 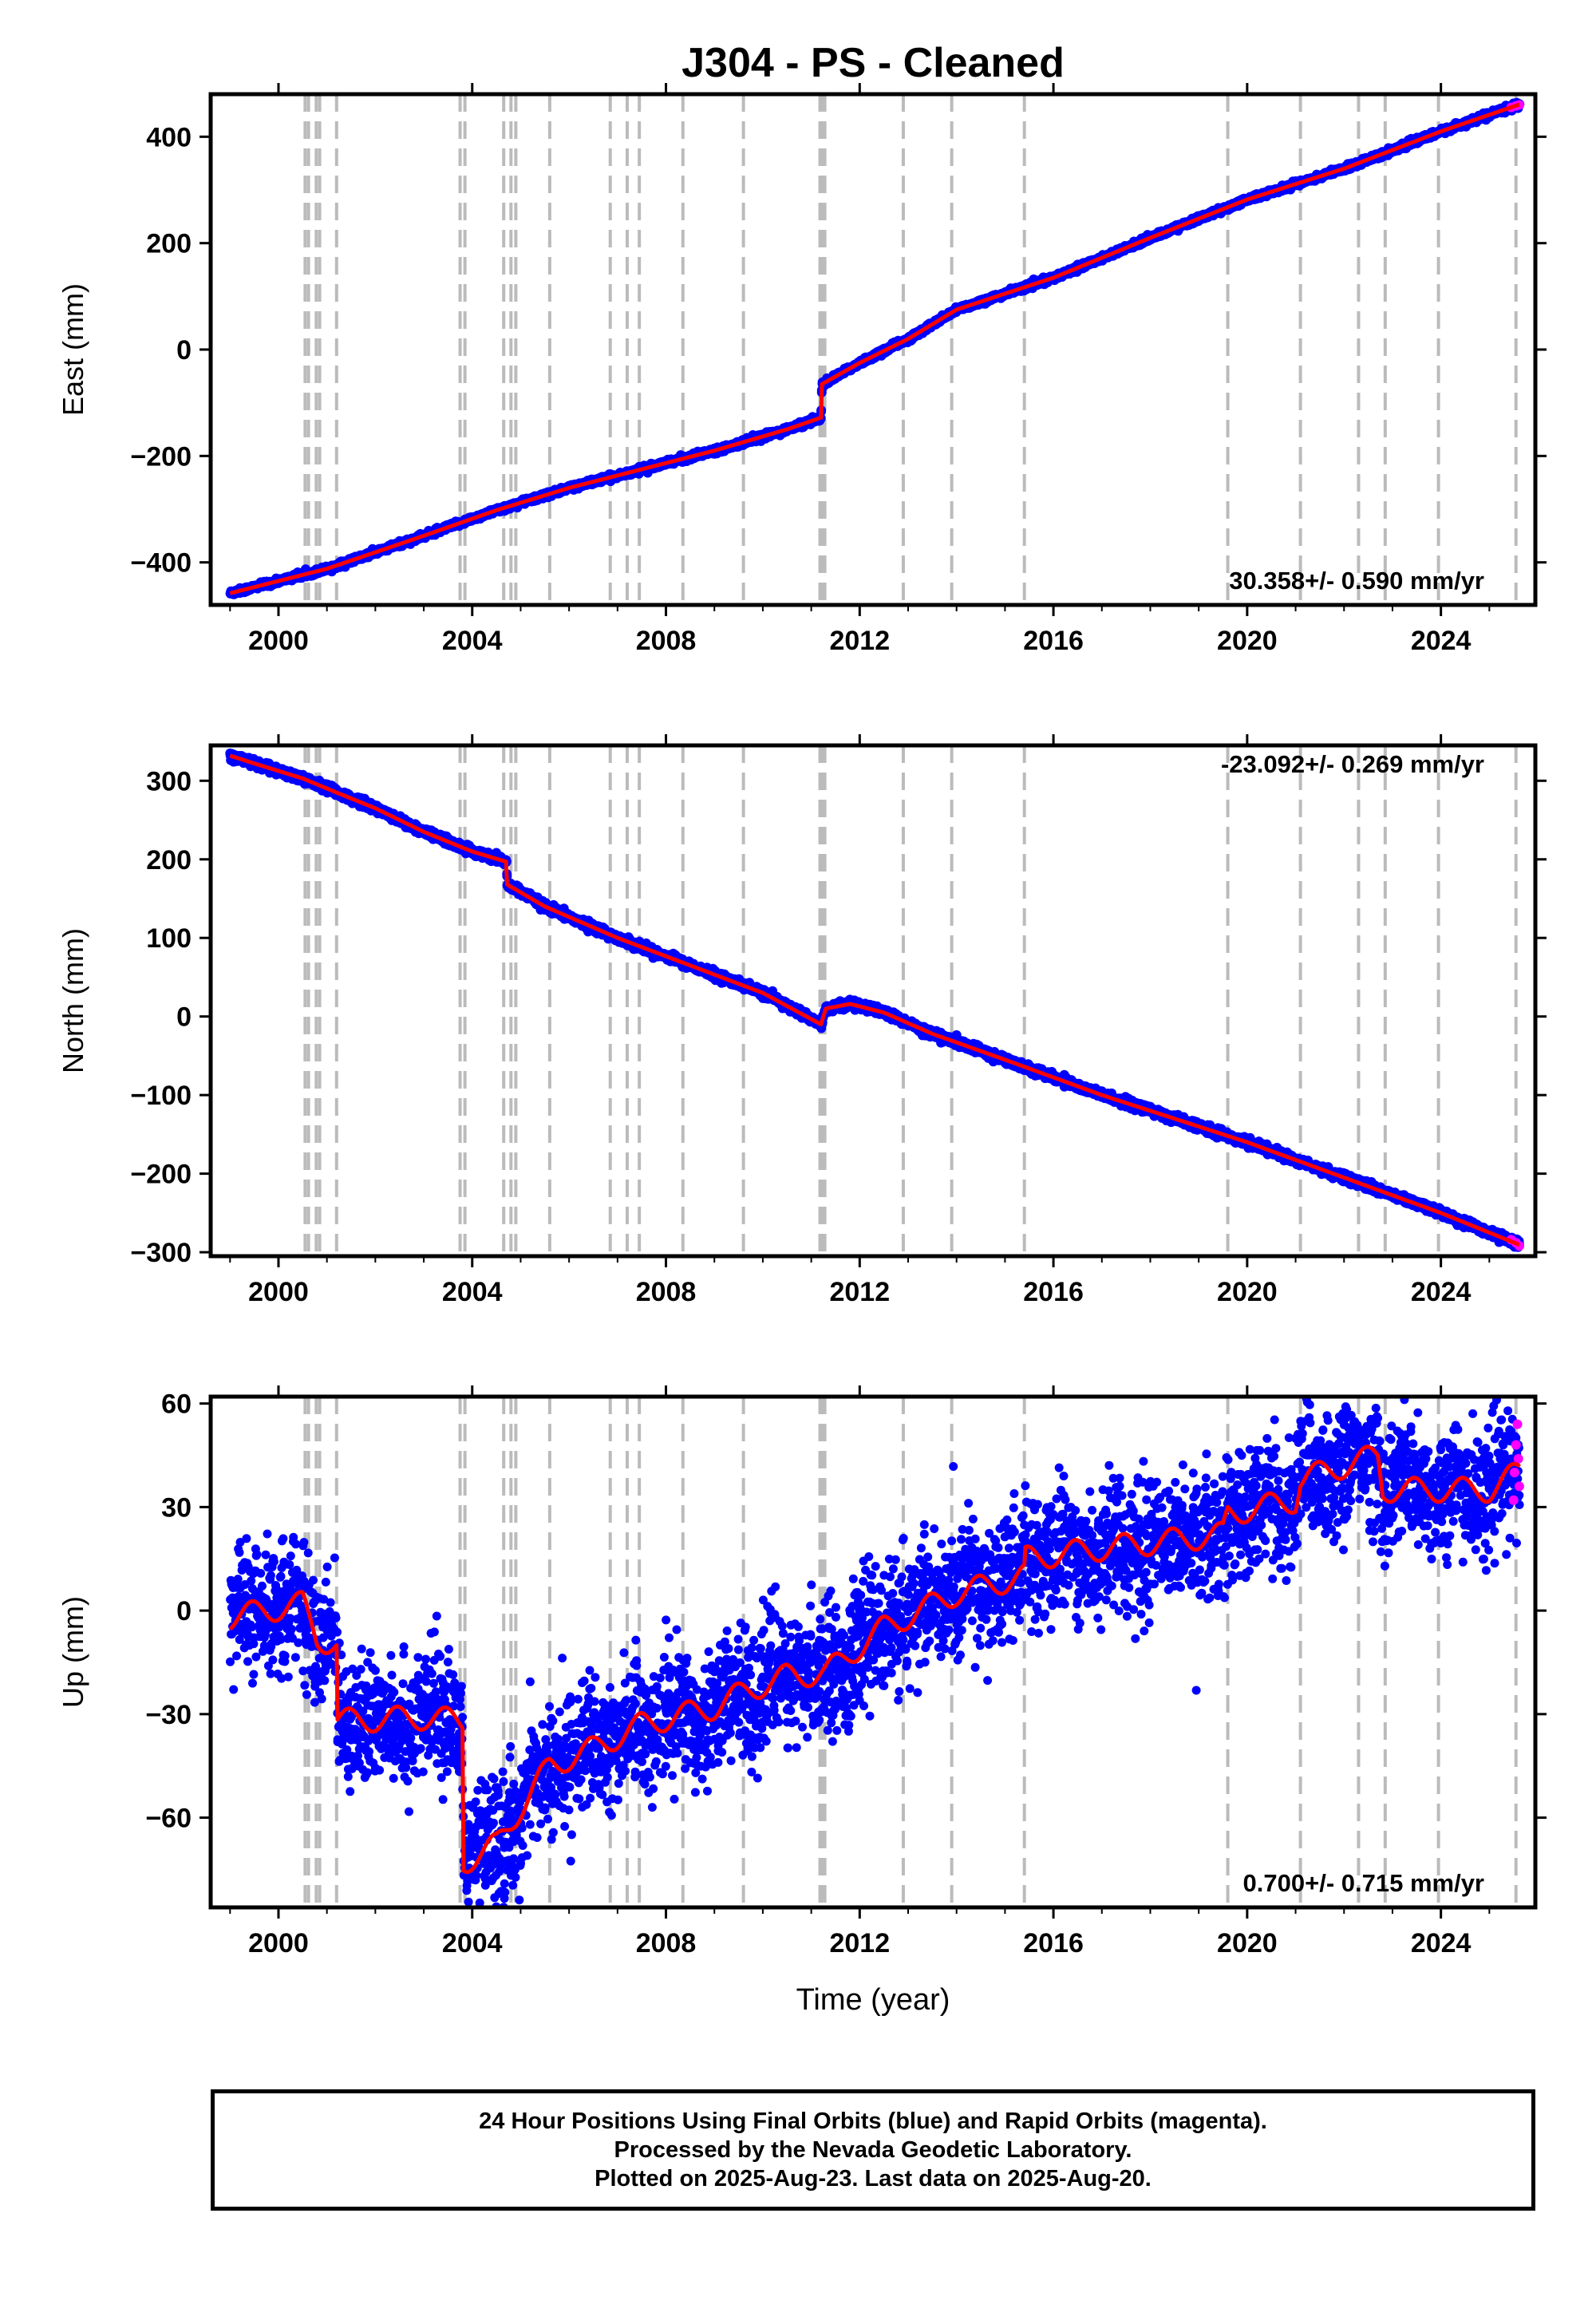 What do you see at coordinates (666, 641) in the screenshot?
I see `x-tick-label: 2008` at bounding box center [666, 641].